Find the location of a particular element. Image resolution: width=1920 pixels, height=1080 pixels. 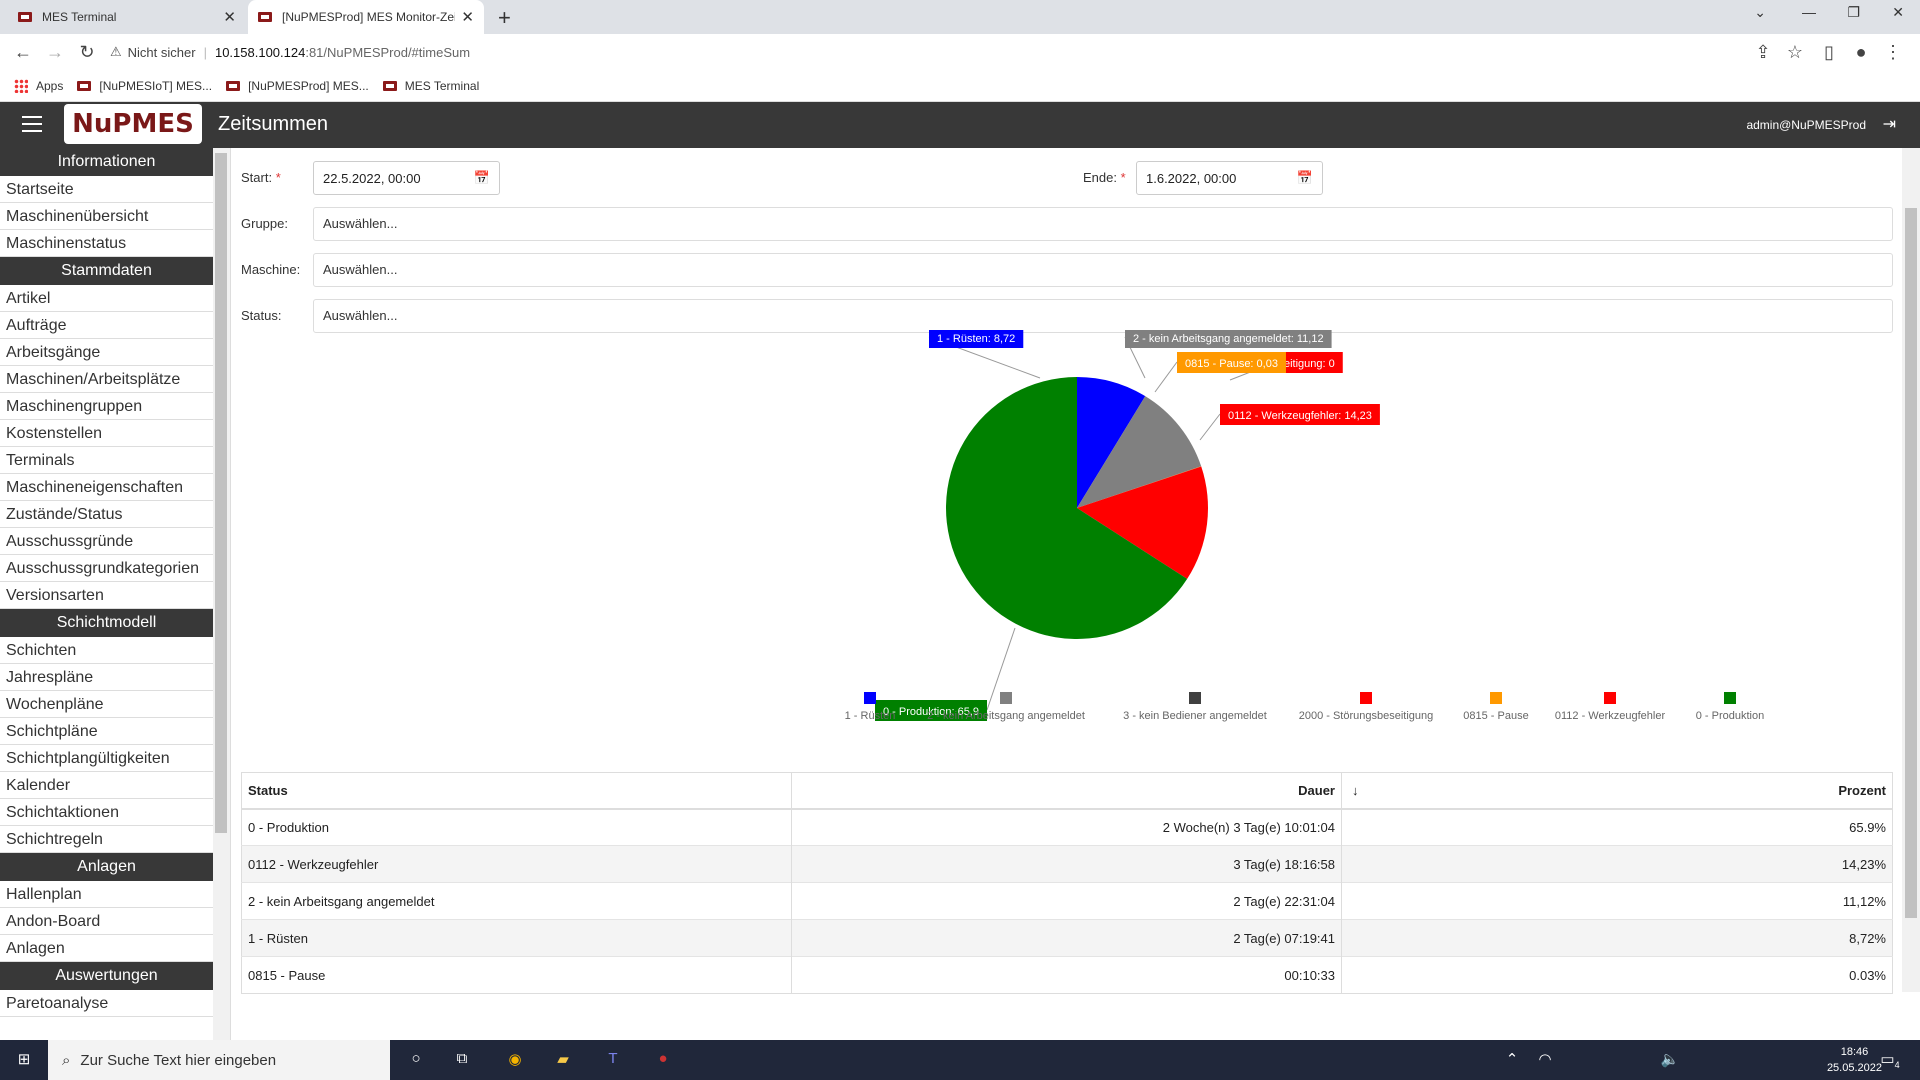

browser-tab-mes-terminal: MES Terminal ✕ is located at coordinates (127, 17).